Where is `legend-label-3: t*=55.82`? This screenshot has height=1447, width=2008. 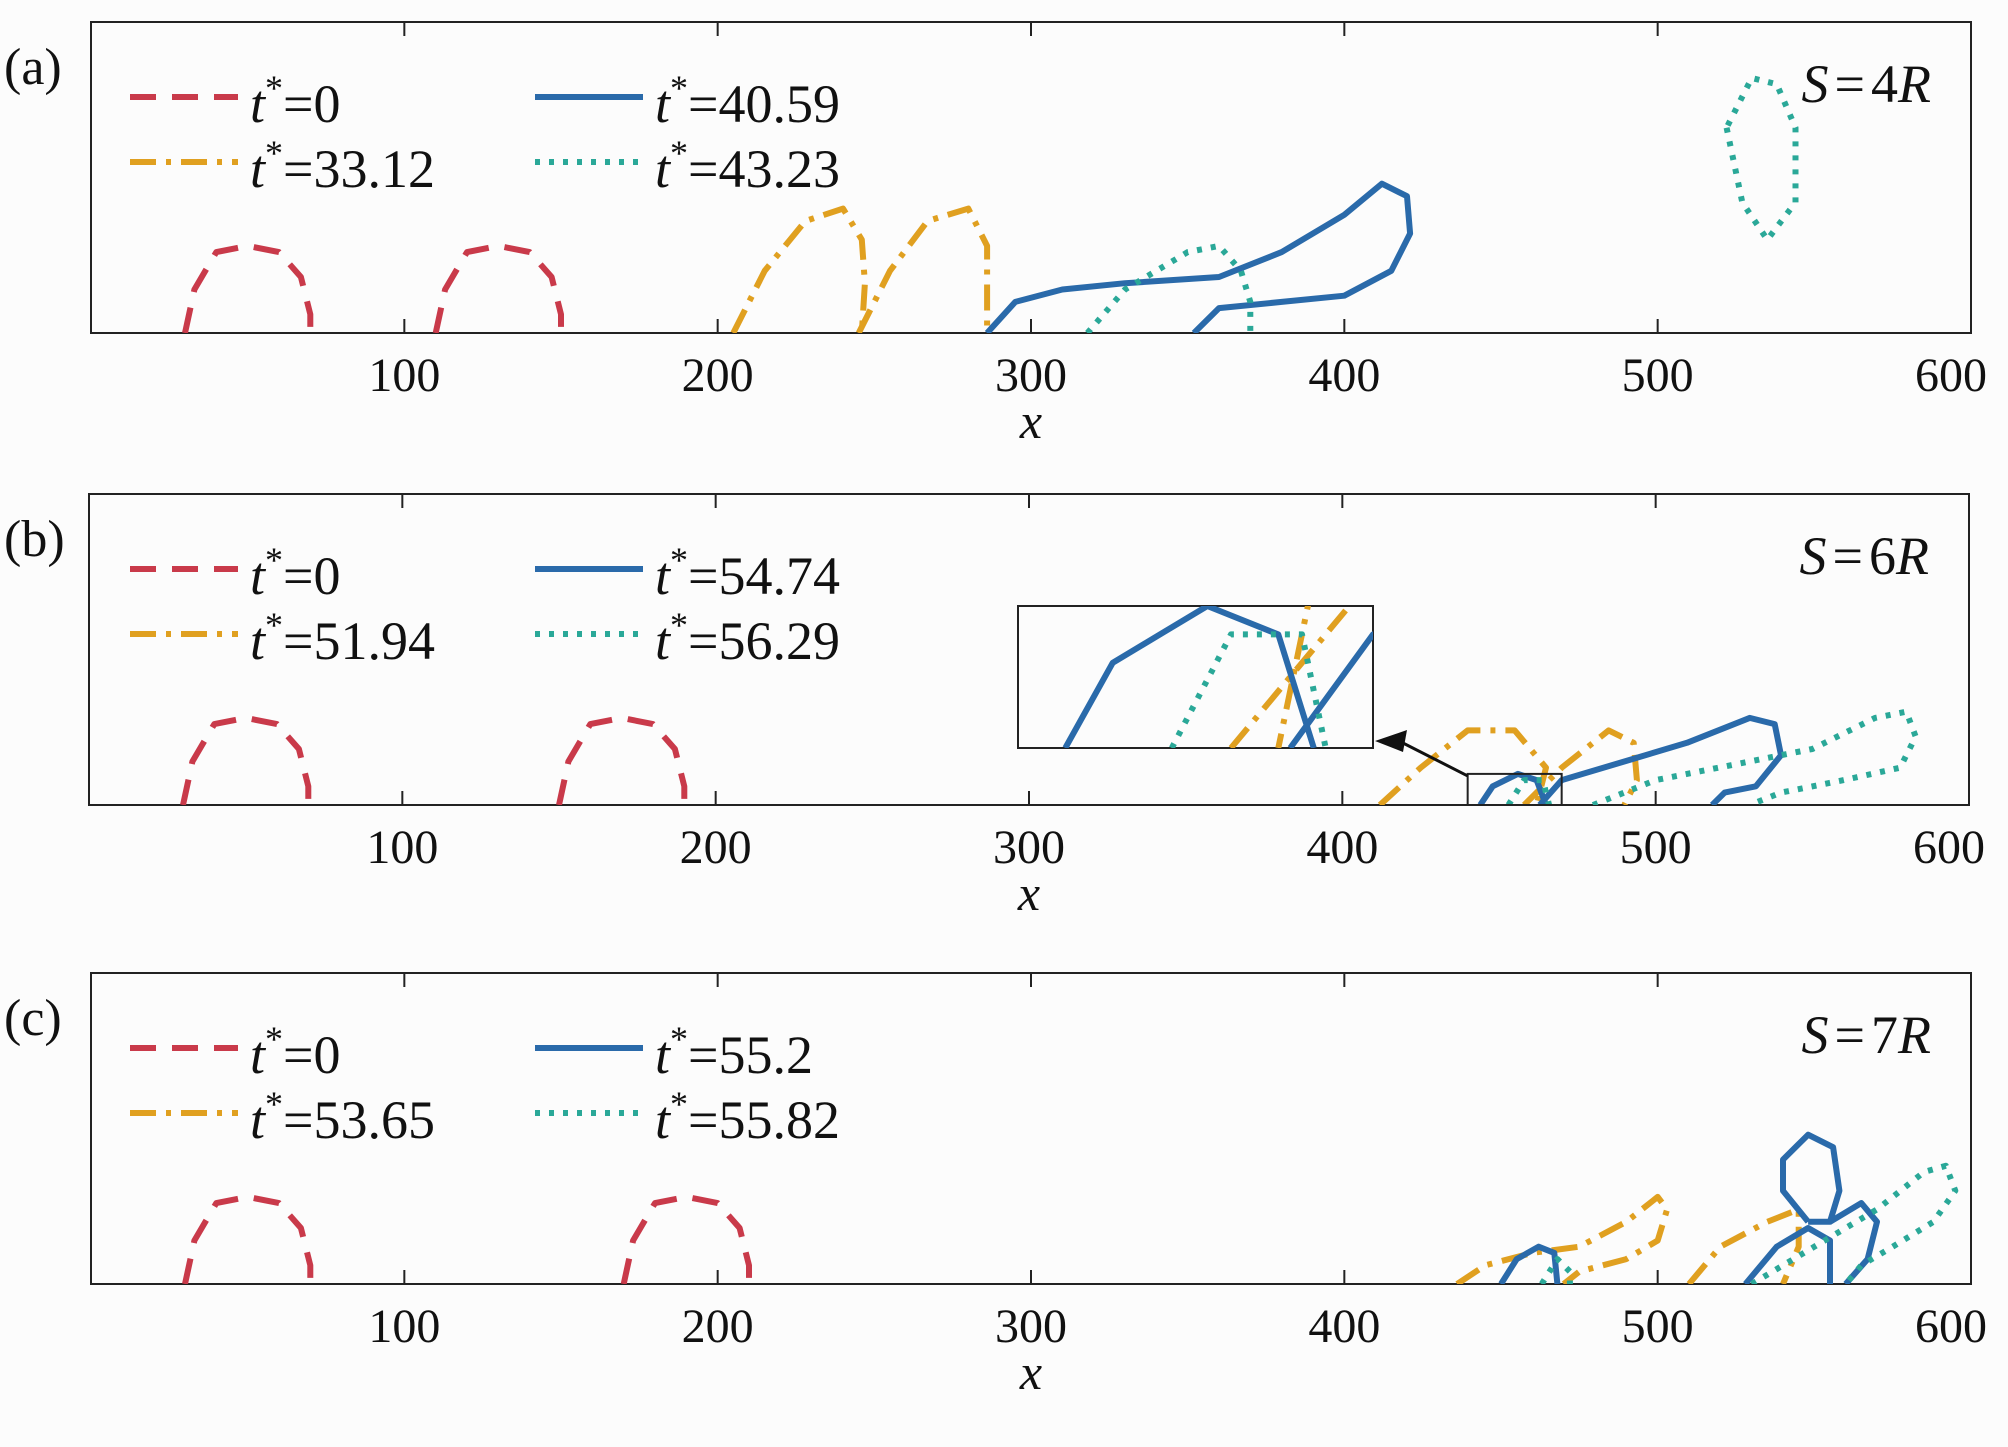 legend-label-3: t*=55.82 is located at coordinates (747, 1117).